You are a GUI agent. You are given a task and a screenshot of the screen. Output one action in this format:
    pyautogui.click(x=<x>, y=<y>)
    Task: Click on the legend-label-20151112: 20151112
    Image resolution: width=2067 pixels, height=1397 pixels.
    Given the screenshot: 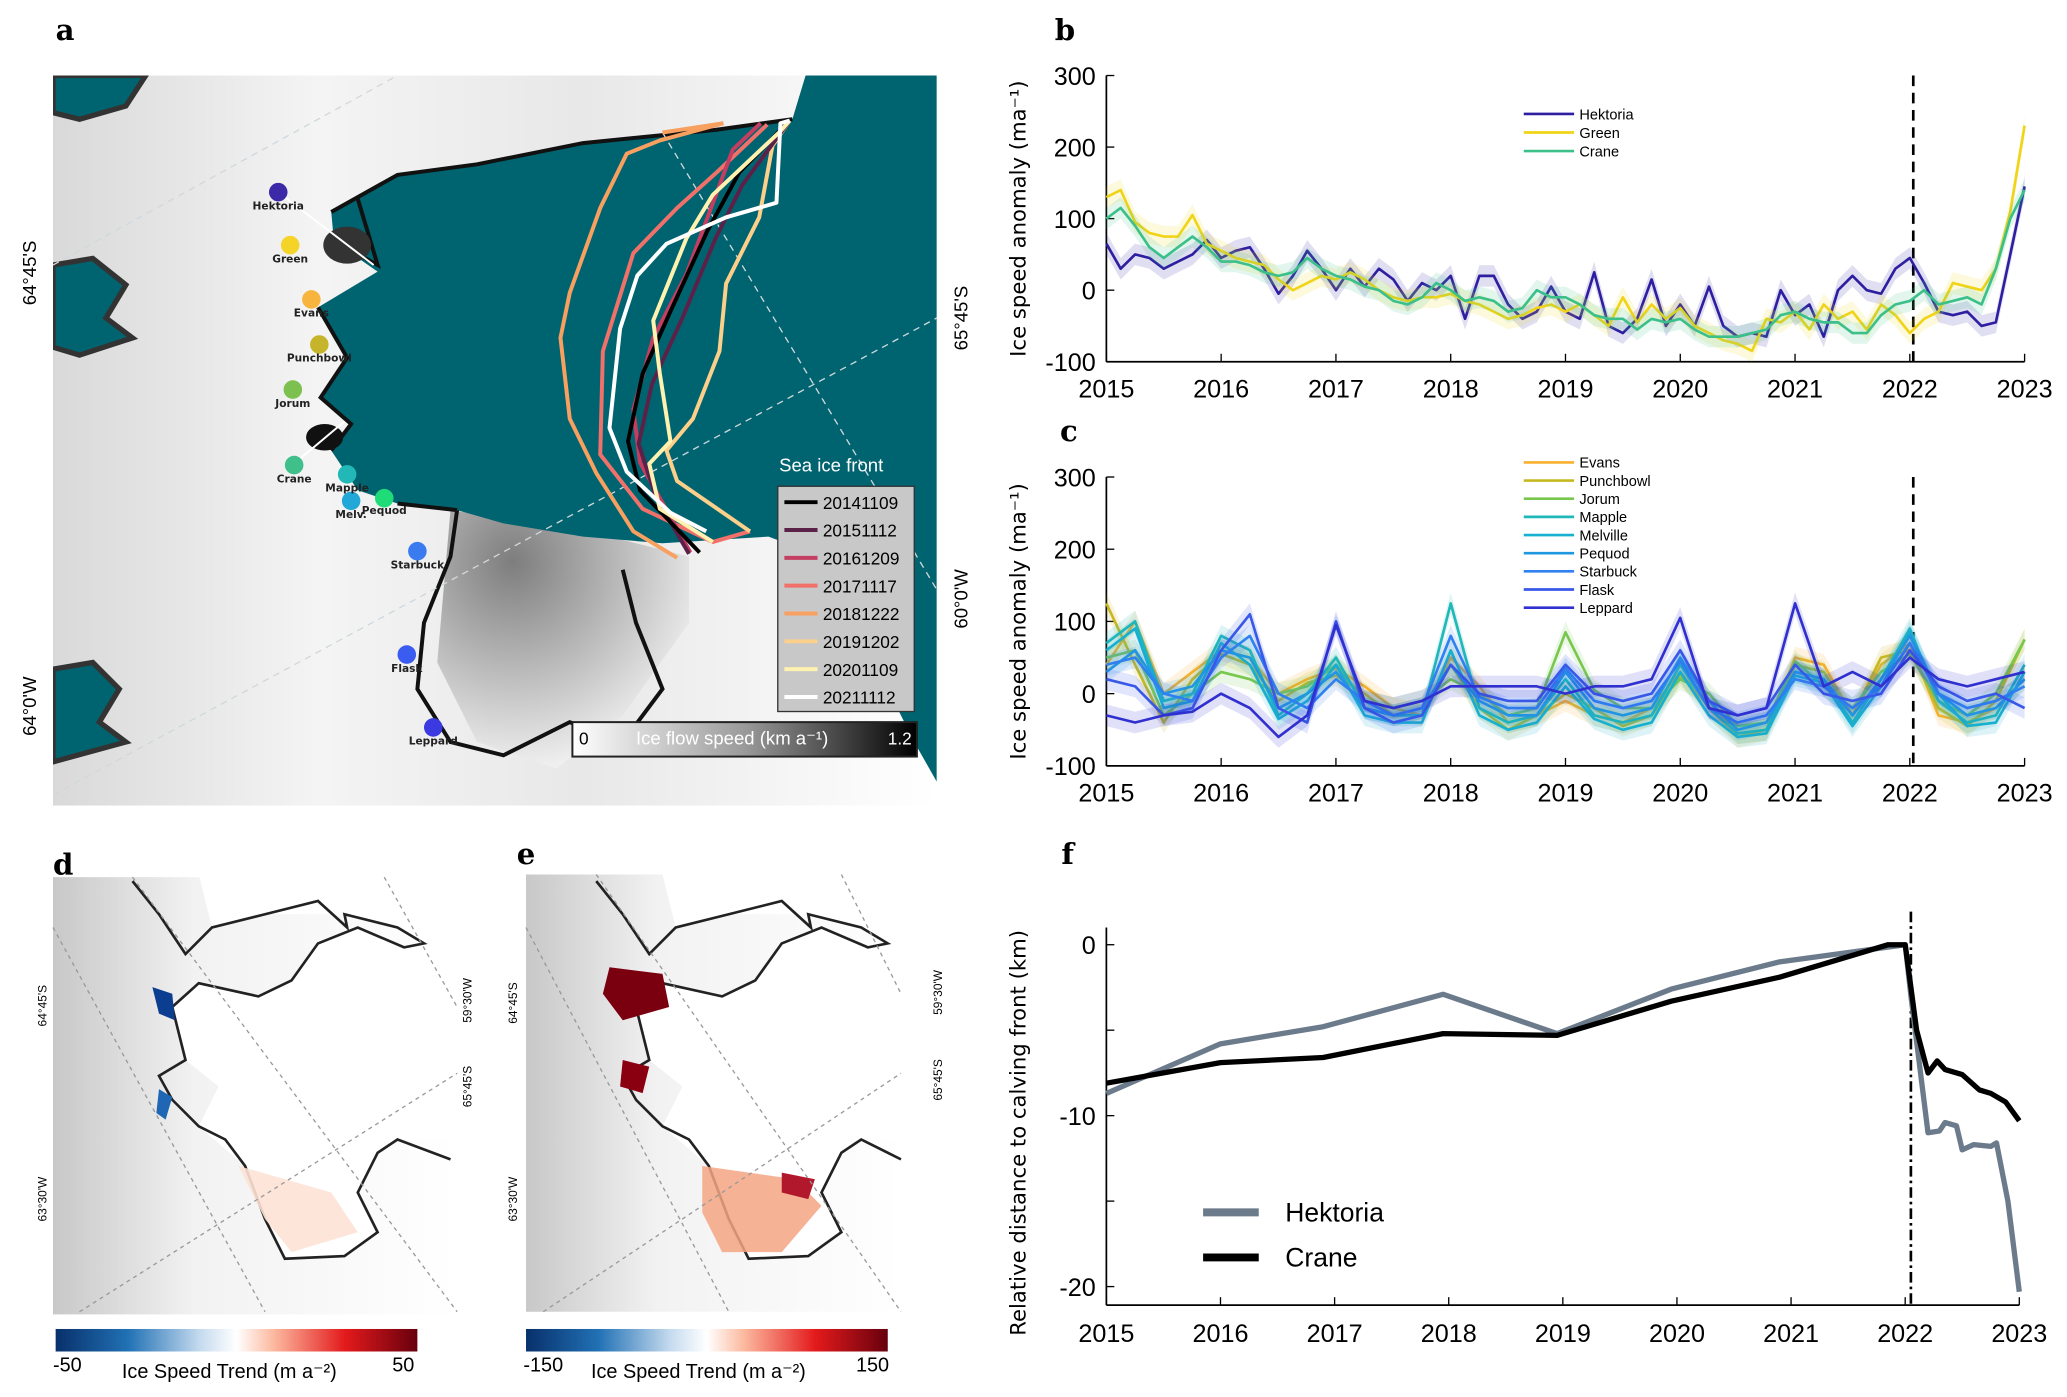 What is the action you would take?
    pyautogui.click(x=860, y=531)
    